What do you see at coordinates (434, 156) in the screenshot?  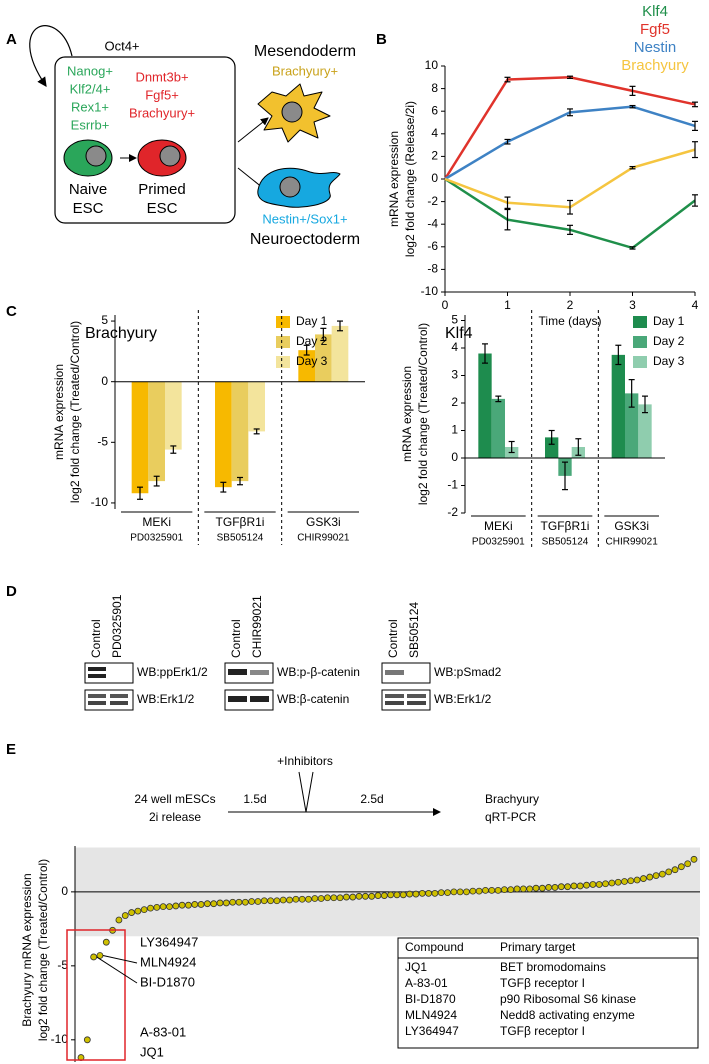 I see `y-tick-label: 2` at bounding box center [434, 156].